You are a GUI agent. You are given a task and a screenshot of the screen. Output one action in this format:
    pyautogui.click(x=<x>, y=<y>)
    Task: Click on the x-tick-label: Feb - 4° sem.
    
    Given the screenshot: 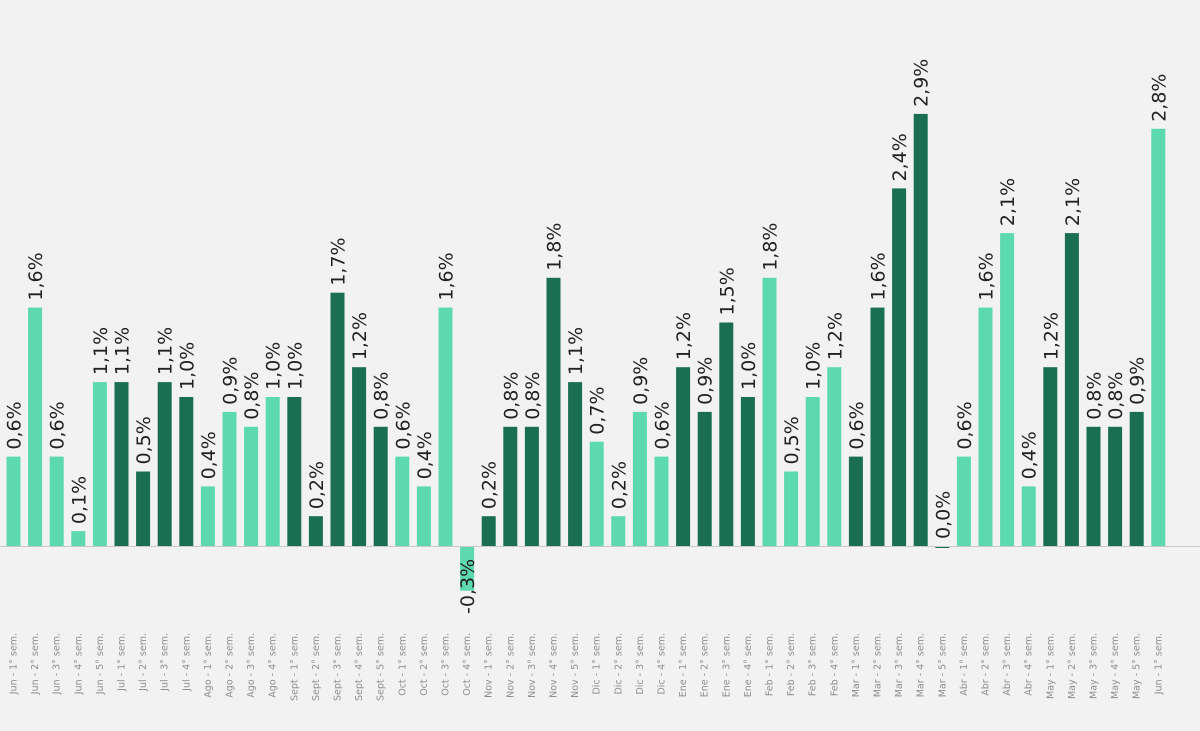 What is the action you would take?
    pyautogui.click(x=834, y=664)
    